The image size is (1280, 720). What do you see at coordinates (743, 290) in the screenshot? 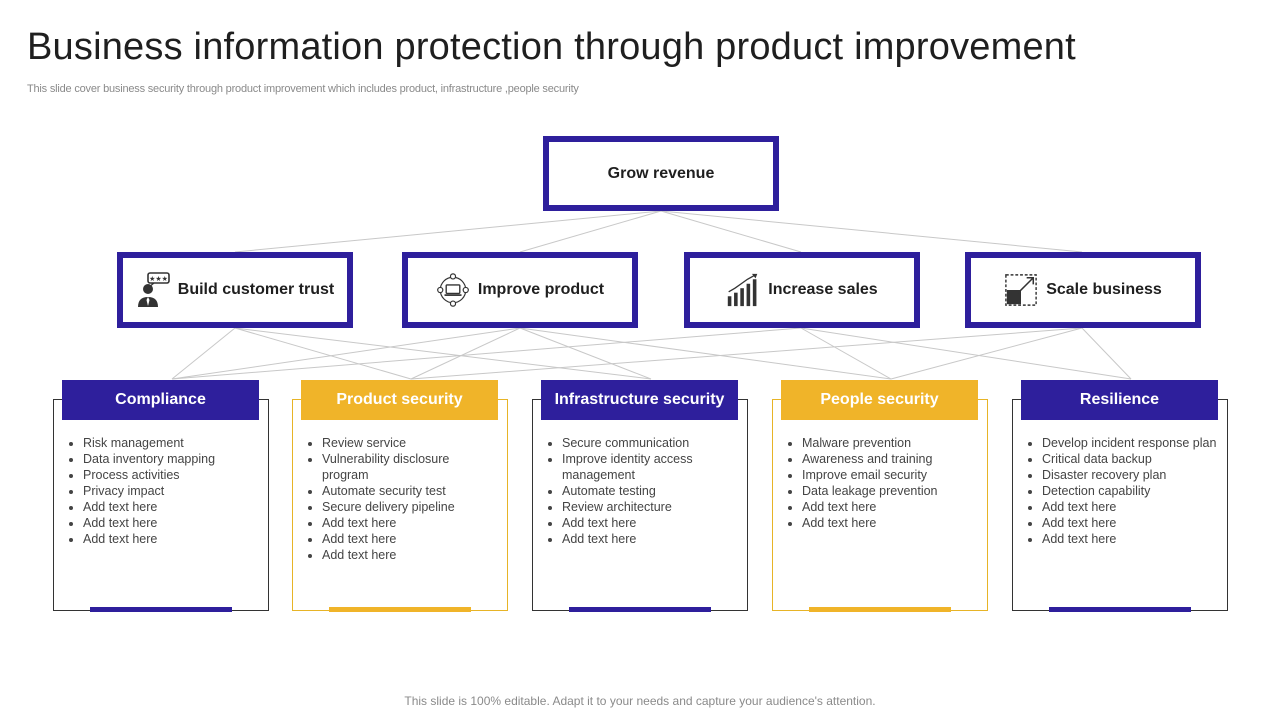
I see `growth-bars-icon` at bounding box center [743, 290].